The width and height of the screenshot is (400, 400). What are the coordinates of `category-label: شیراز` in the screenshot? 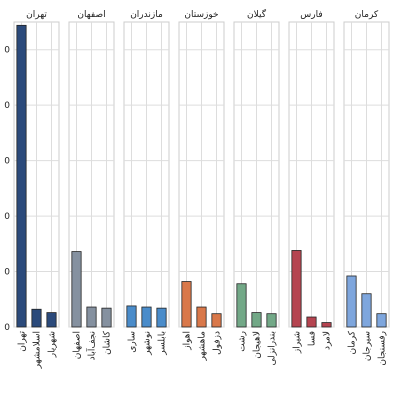 It's located at (298, 342).